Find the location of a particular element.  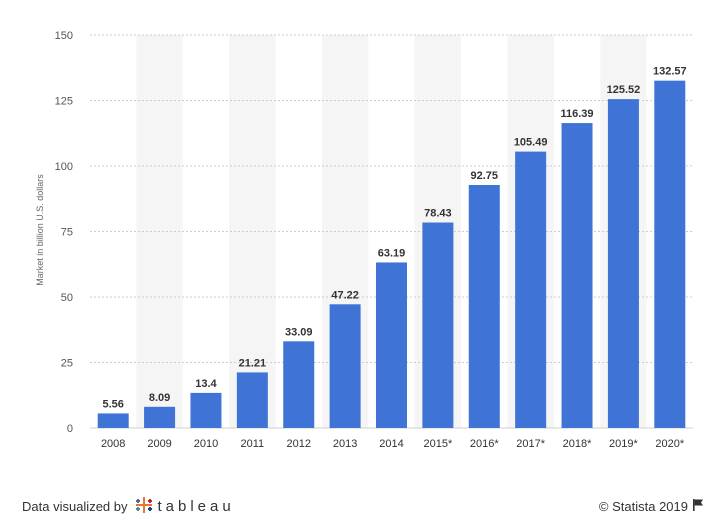

data-label: 132.57 is located at coordinates (670, 72).